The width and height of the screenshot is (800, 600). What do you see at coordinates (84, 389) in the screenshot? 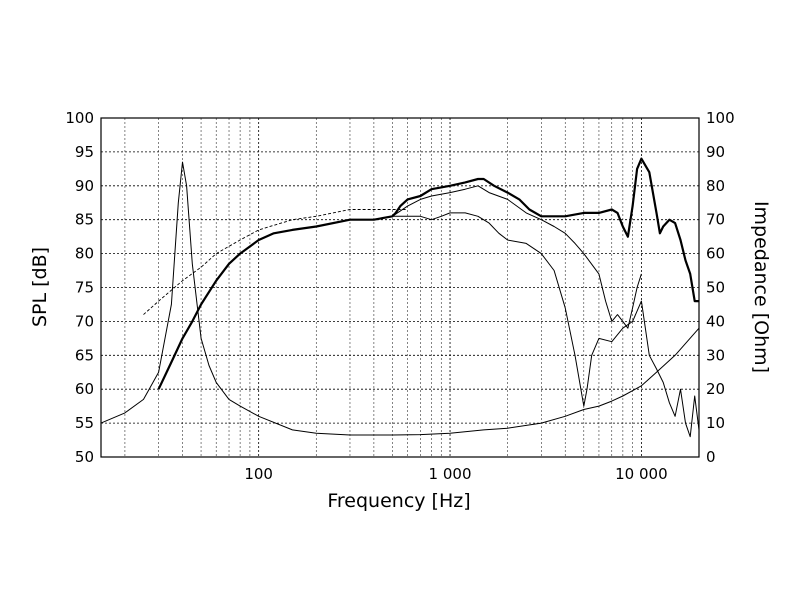
I see `left-tick-label: 60` at bounding box center [84, 389].